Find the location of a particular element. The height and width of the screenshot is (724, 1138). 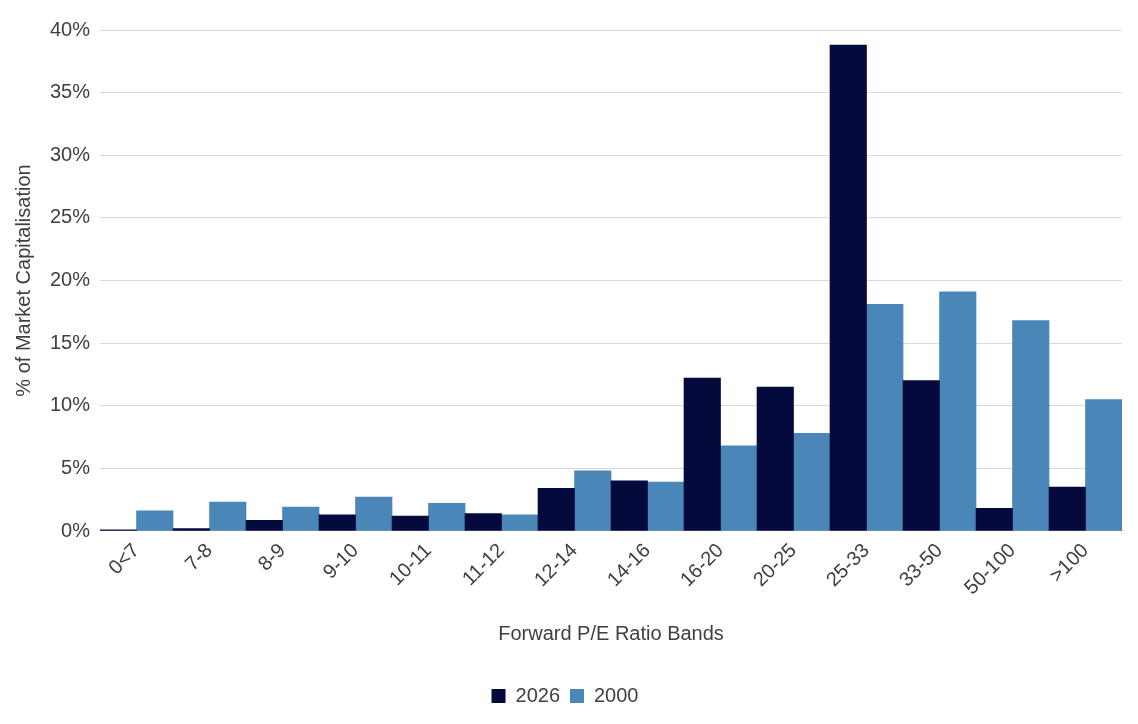

x-tick-label: 8-9 is located at coordinates (271, 556).